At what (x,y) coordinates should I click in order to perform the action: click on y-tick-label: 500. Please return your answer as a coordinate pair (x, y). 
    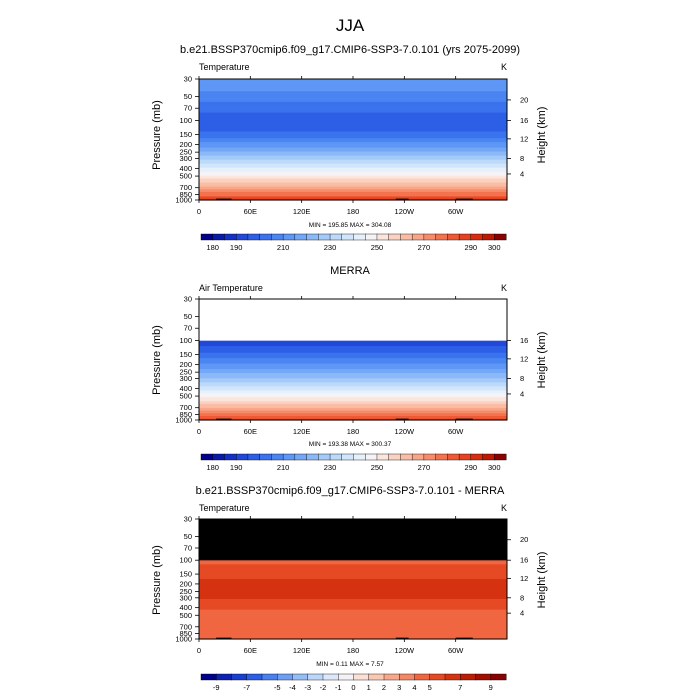
    Looking at the image, I should click on (185, 176).